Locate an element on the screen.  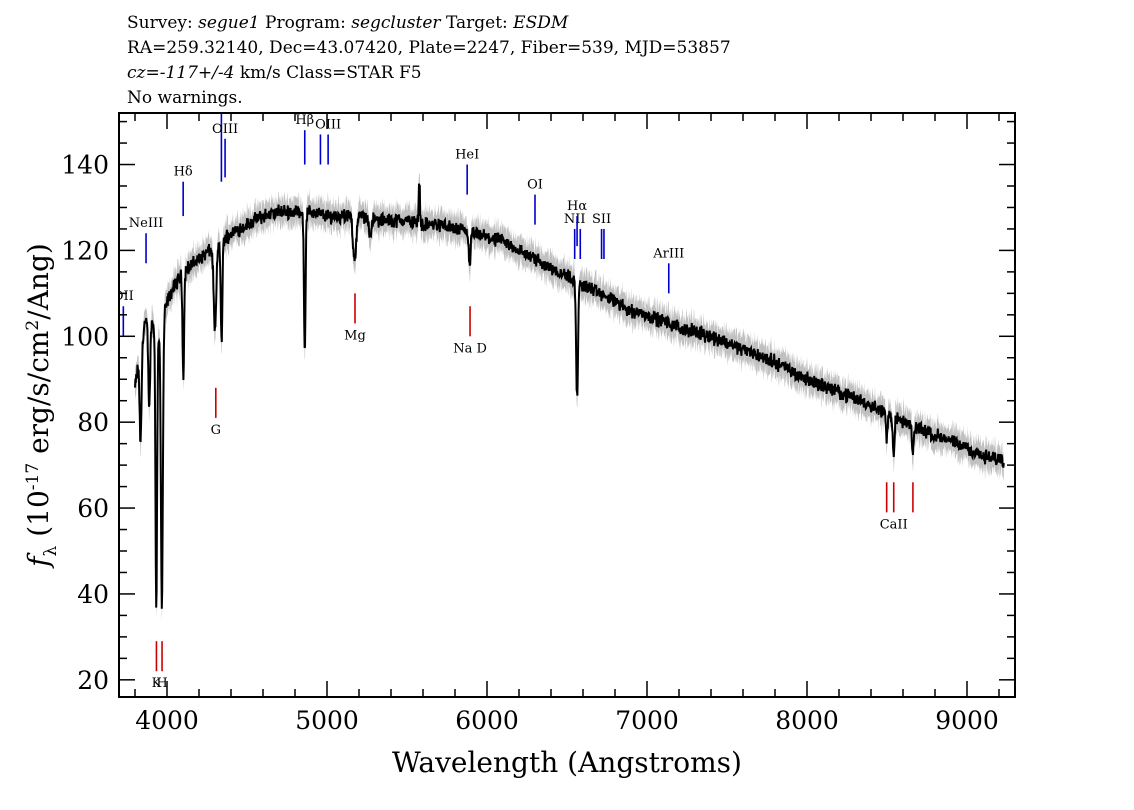
y-tick-label: 80 is located at coordinates (93, 422).